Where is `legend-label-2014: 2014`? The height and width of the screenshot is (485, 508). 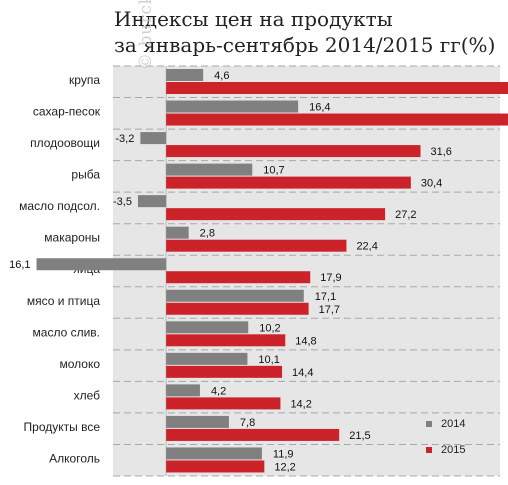 legend-label-2014: 2014 is located at coordinates (453, 424).